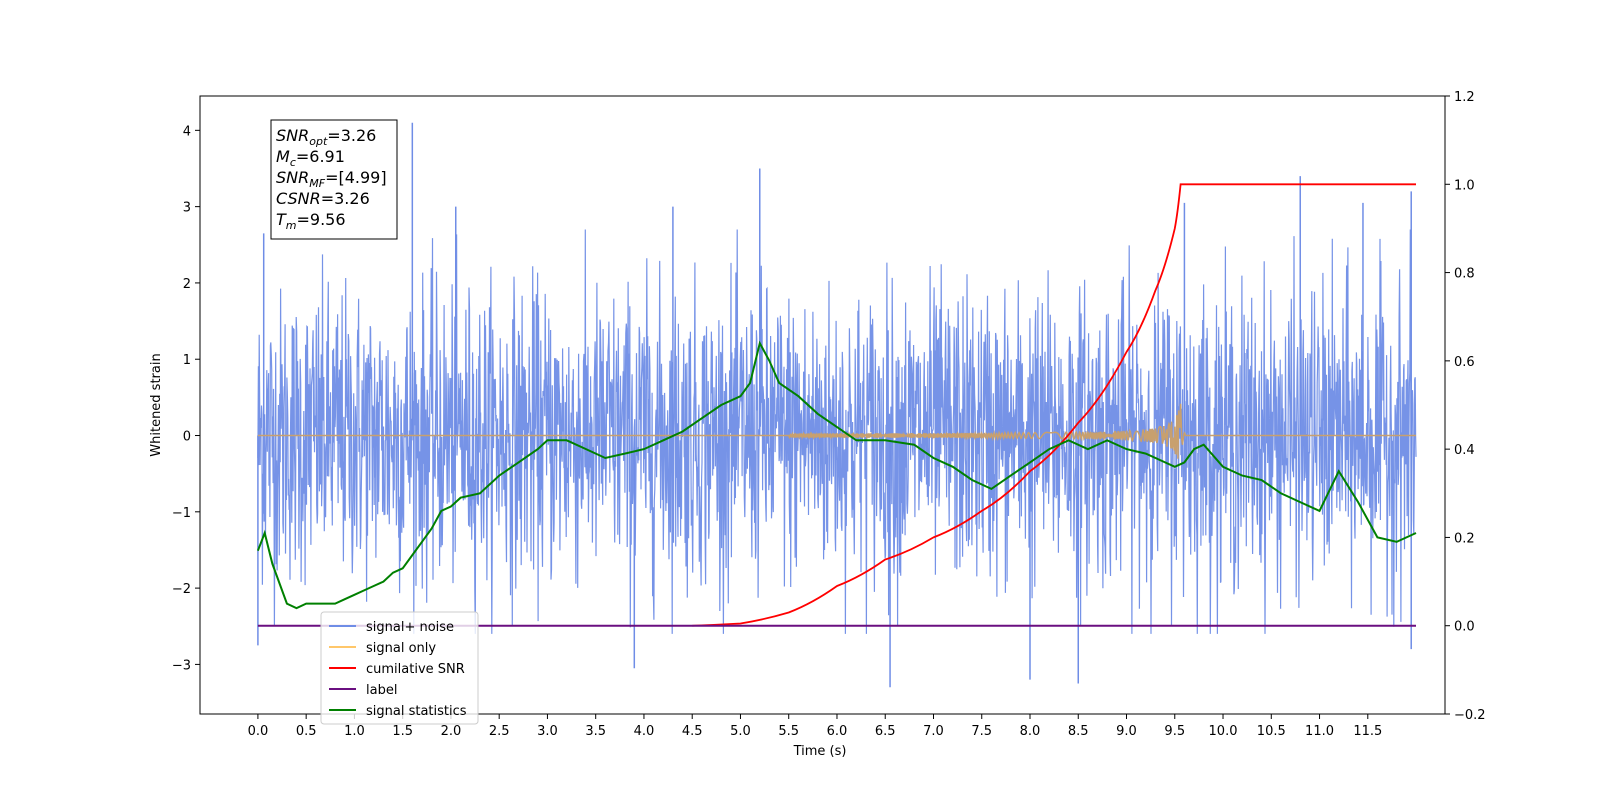 This screenshot has width=1600, height=800. What do you see at coordinates (981, 731) in the screenshot?
I see `x-tick-label: 7.5` at bounding box center [981, 731].